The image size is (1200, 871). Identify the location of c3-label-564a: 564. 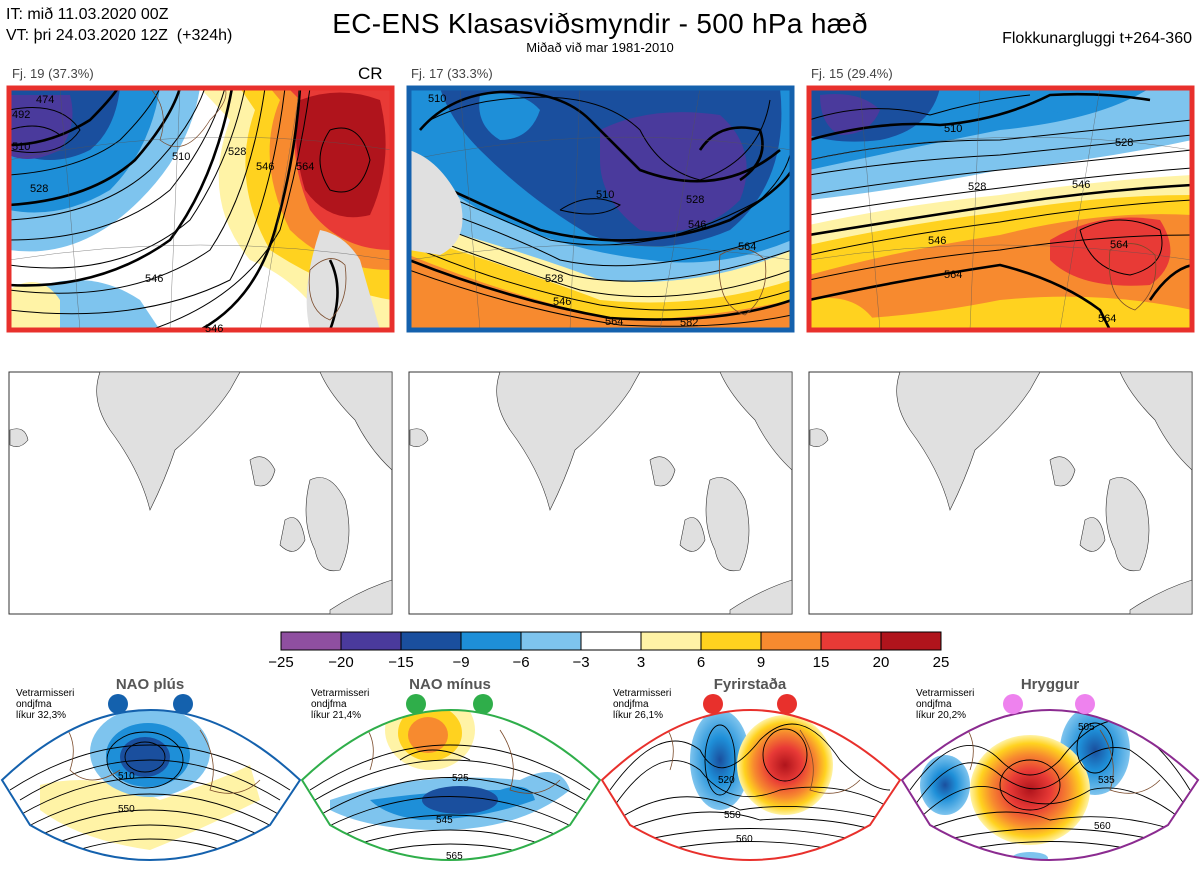
(953, 275).